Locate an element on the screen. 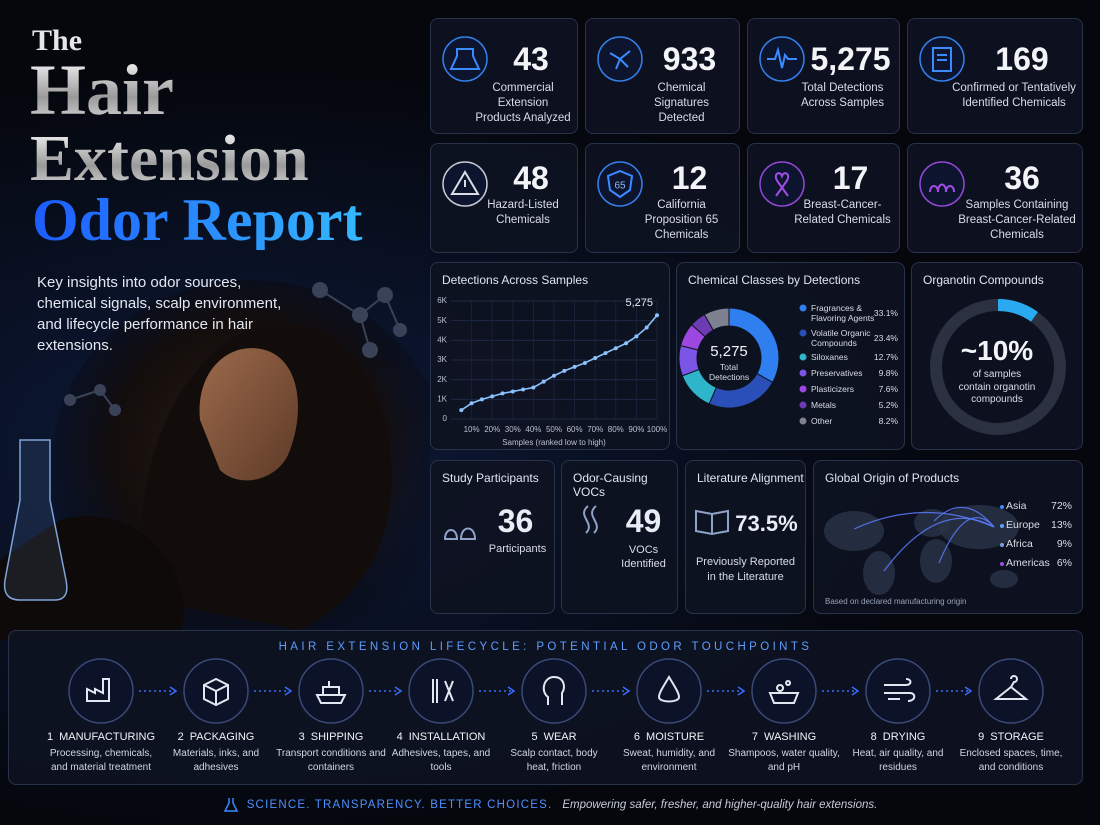 The image size is (1100, 825). stat-label: Chemical Signatures Detected is located at coordinates (681, 103).